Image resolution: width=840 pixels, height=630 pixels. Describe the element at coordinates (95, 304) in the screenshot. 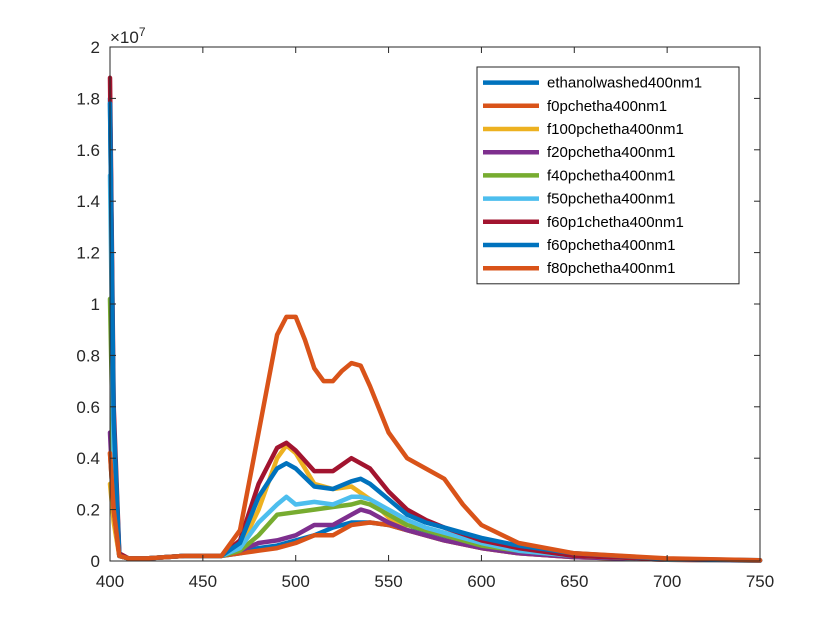

I see `y-tick-label: 1` at that location.